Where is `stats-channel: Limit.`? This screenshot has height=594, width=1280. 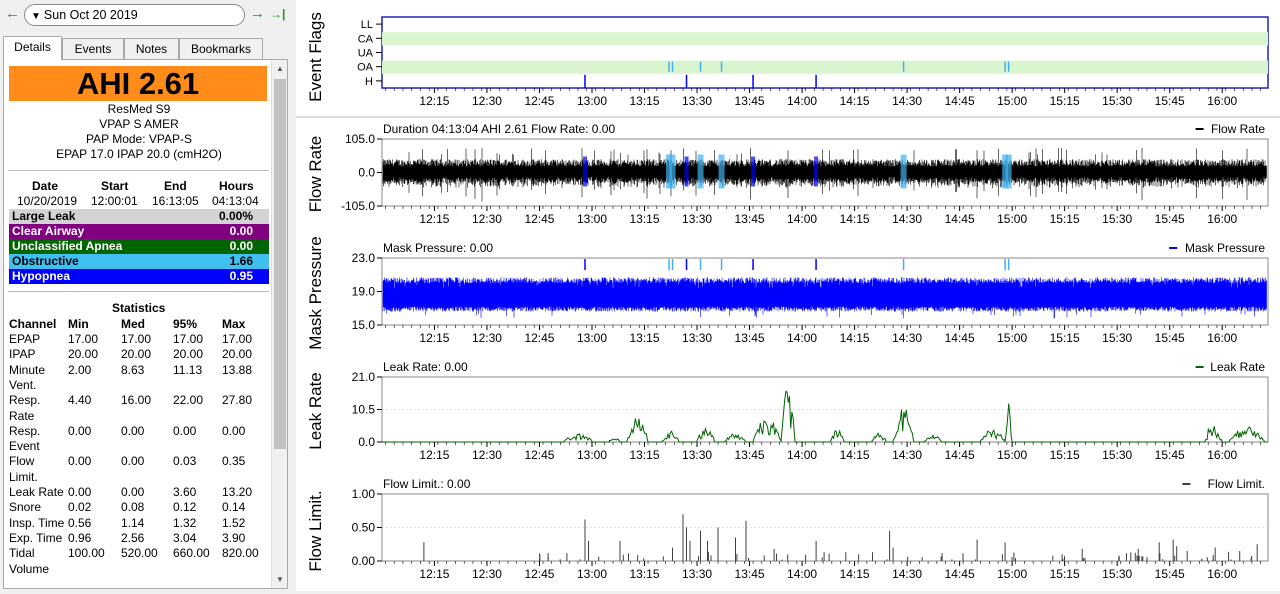
stats-channel: Limit. is located at coordinates (23, 476).